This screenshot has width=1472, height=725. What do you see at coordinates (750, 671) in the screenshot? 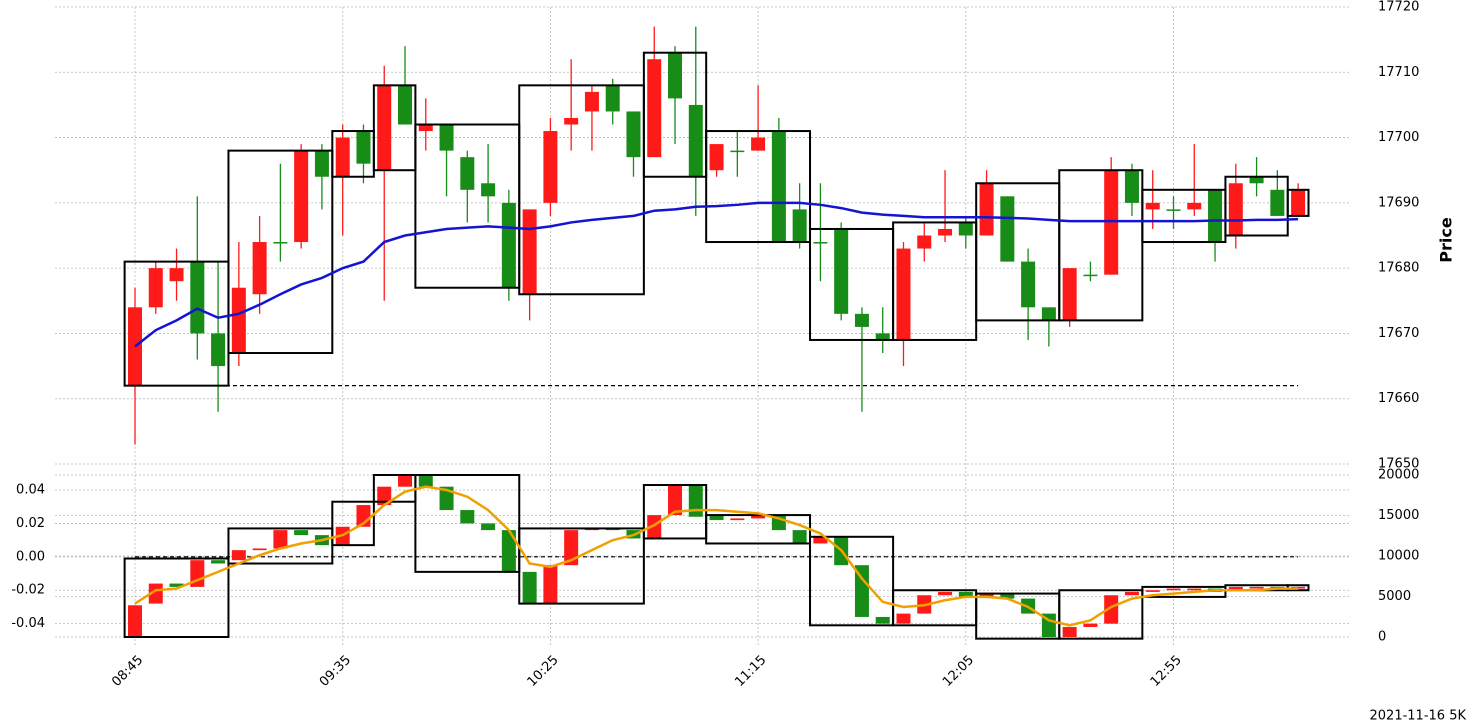
I see `x-tick-label: 11:15` at bounding box center [750, 671].